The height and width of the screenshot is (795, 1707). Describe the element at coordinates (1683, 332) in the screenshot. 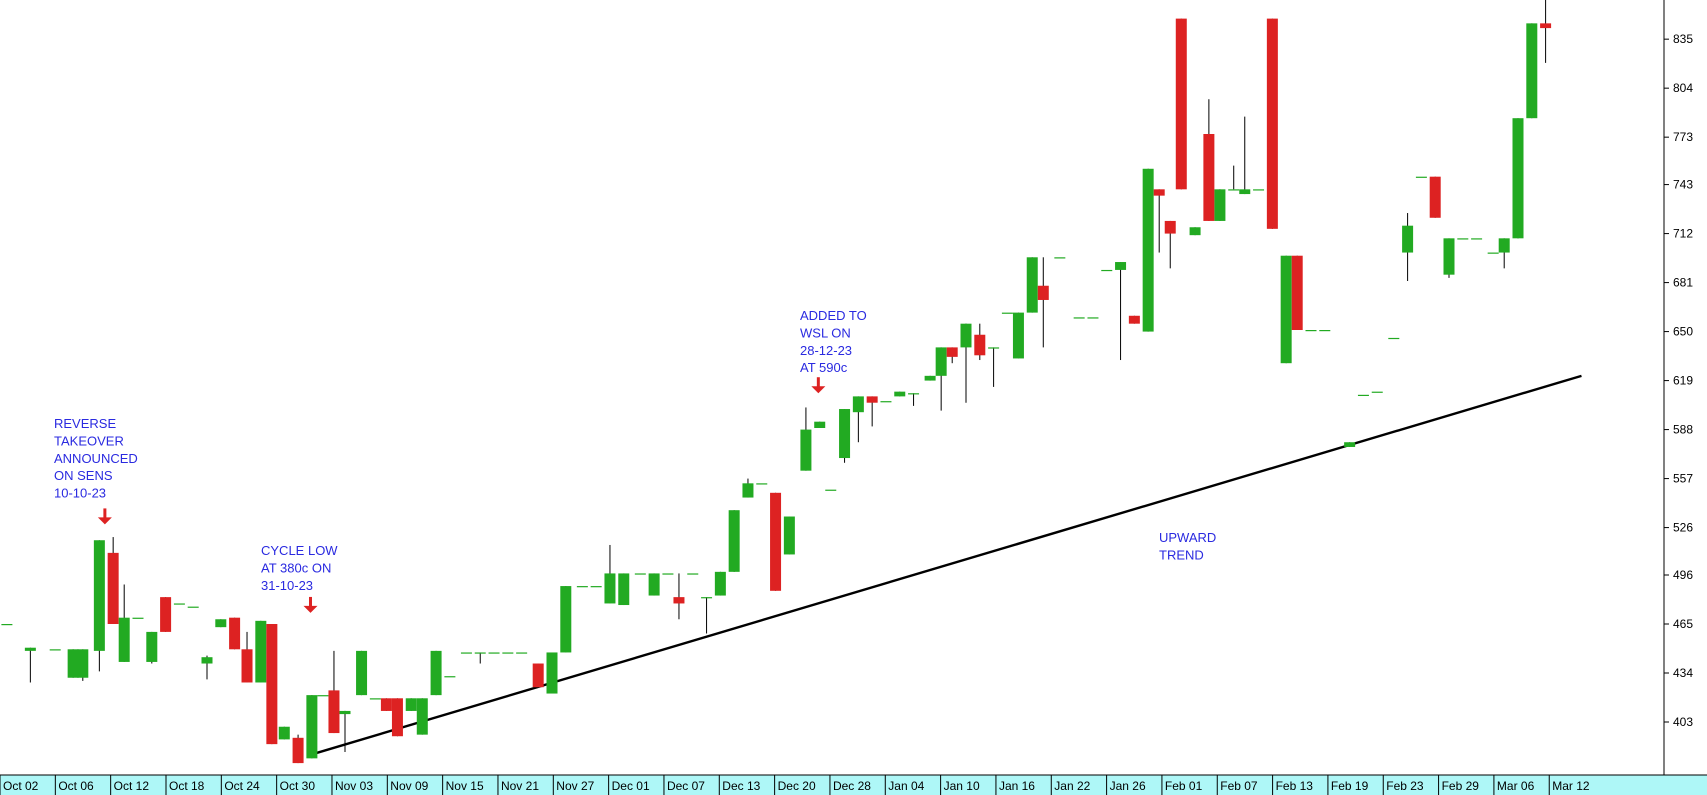

I see `y-tick-label: 650` at that location.